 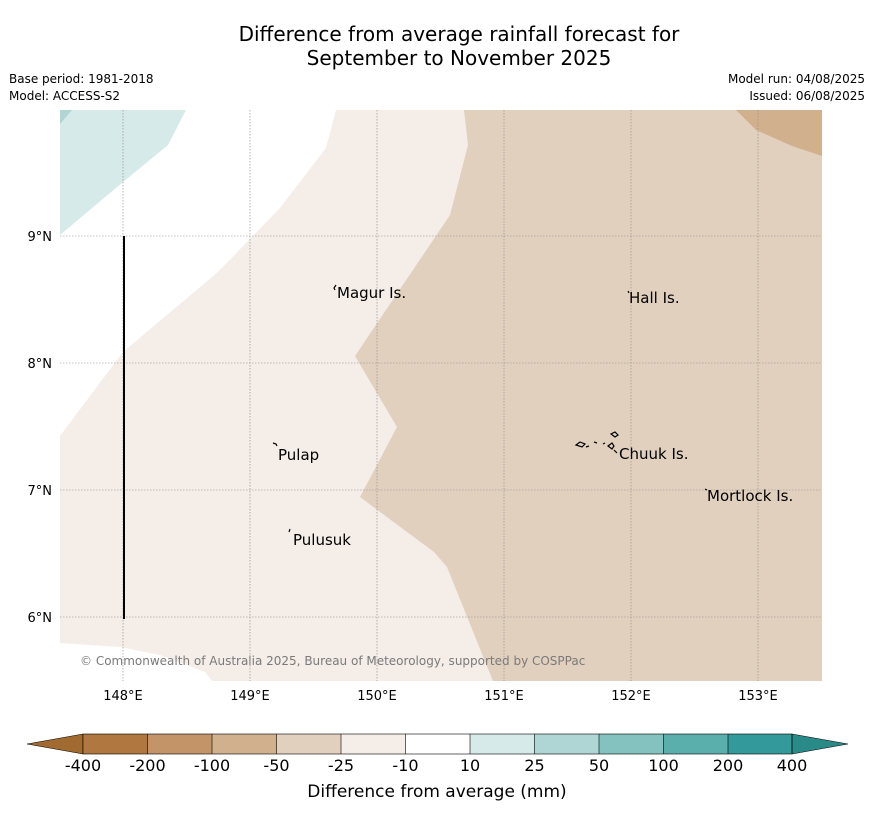 I want to click on place-mortlock: Mortlock Is., so click(x=750, y=496).